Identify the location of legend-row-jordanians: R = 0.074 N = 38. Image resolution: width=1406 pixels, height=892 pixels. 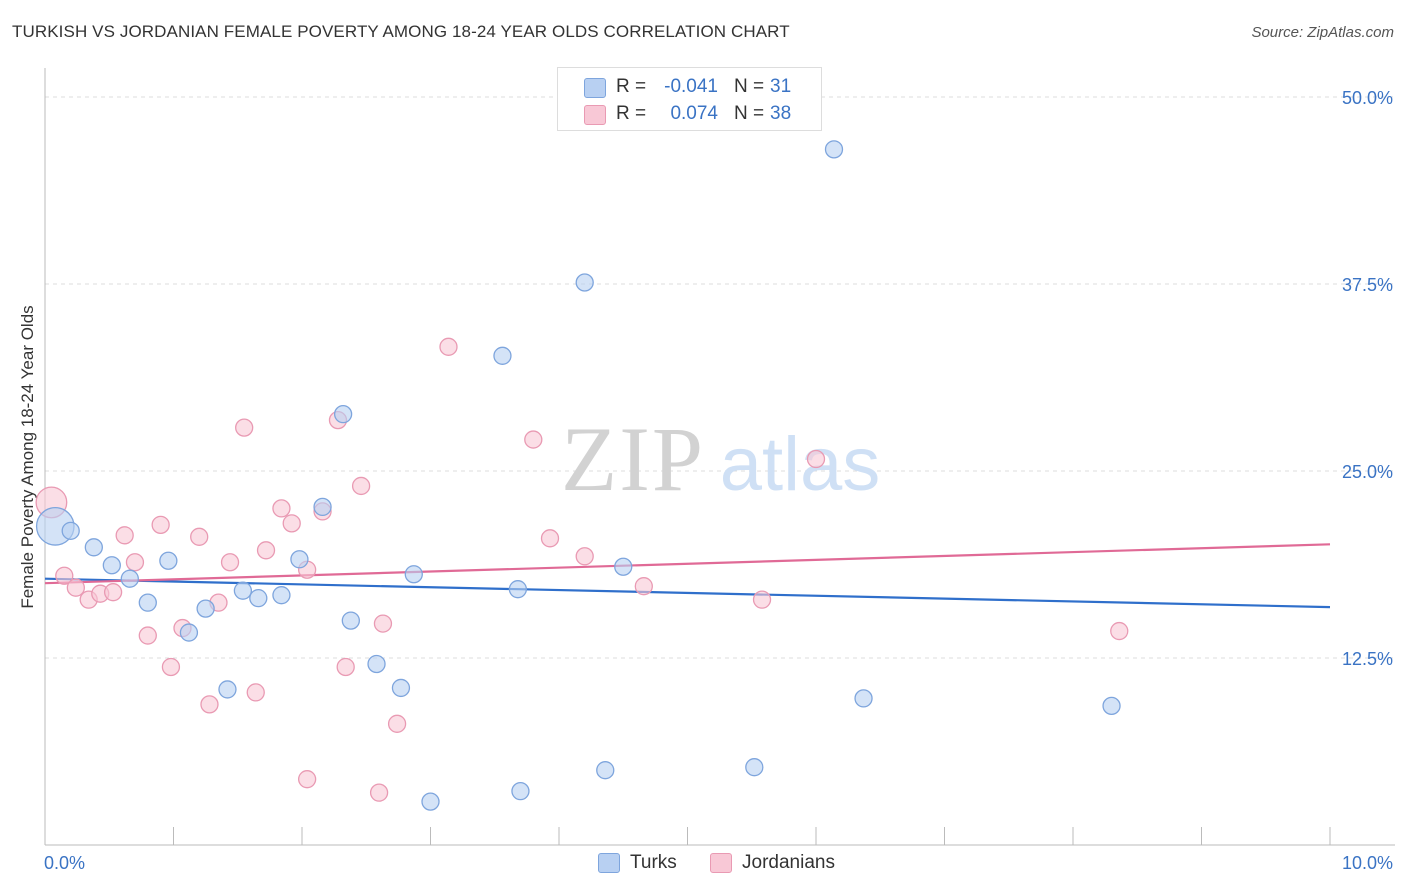
(689, 115).